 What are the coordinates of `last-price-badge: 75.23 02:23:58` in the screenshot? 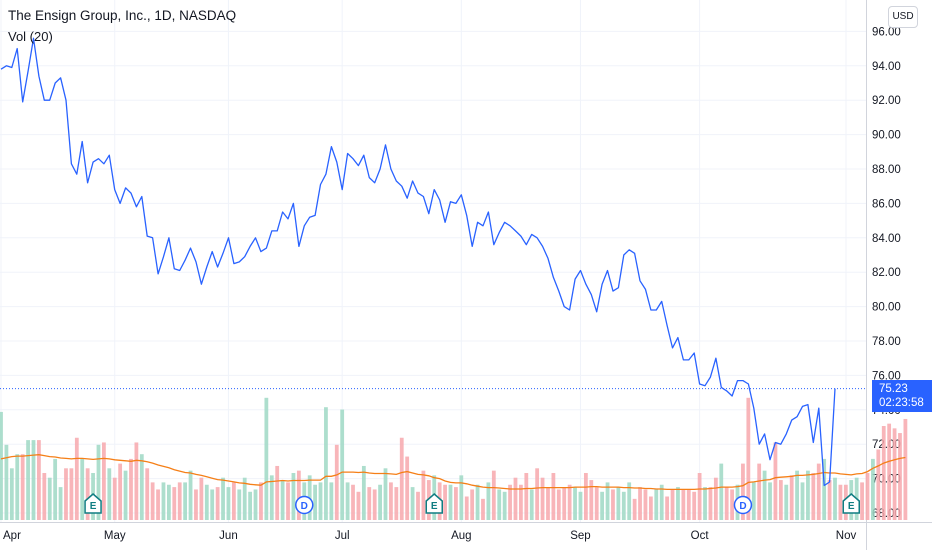 It's located at (902, 396).